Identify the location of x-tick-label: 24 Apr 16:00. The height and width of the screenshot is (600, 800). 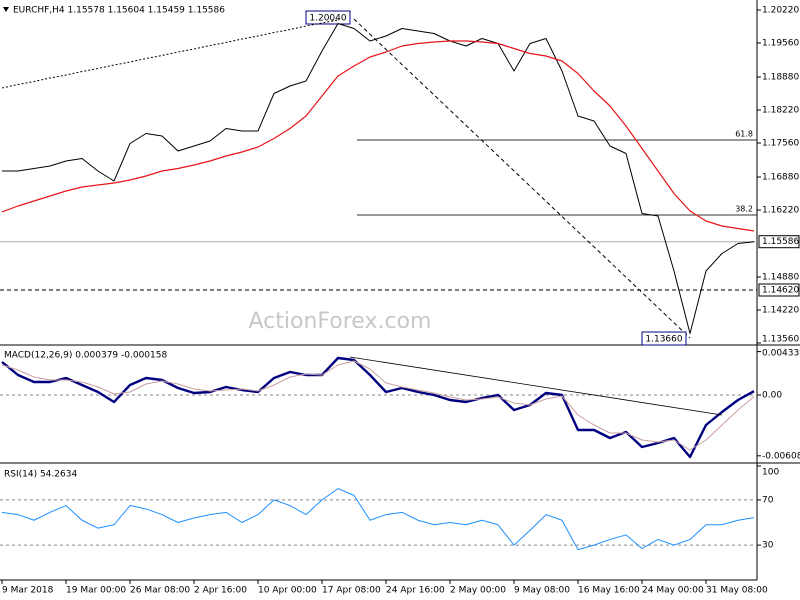
(415, 591).